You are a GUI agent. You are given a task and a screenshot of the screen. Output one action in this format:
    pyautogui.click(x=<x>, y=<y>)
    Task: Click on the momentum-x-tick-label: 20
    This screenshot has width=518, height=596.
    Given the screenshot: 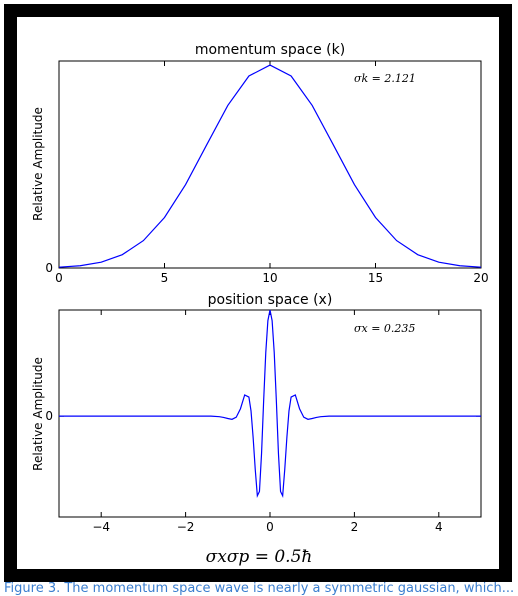 What is the action you would take?
    pyautogui.click(x=480, y=278)
    